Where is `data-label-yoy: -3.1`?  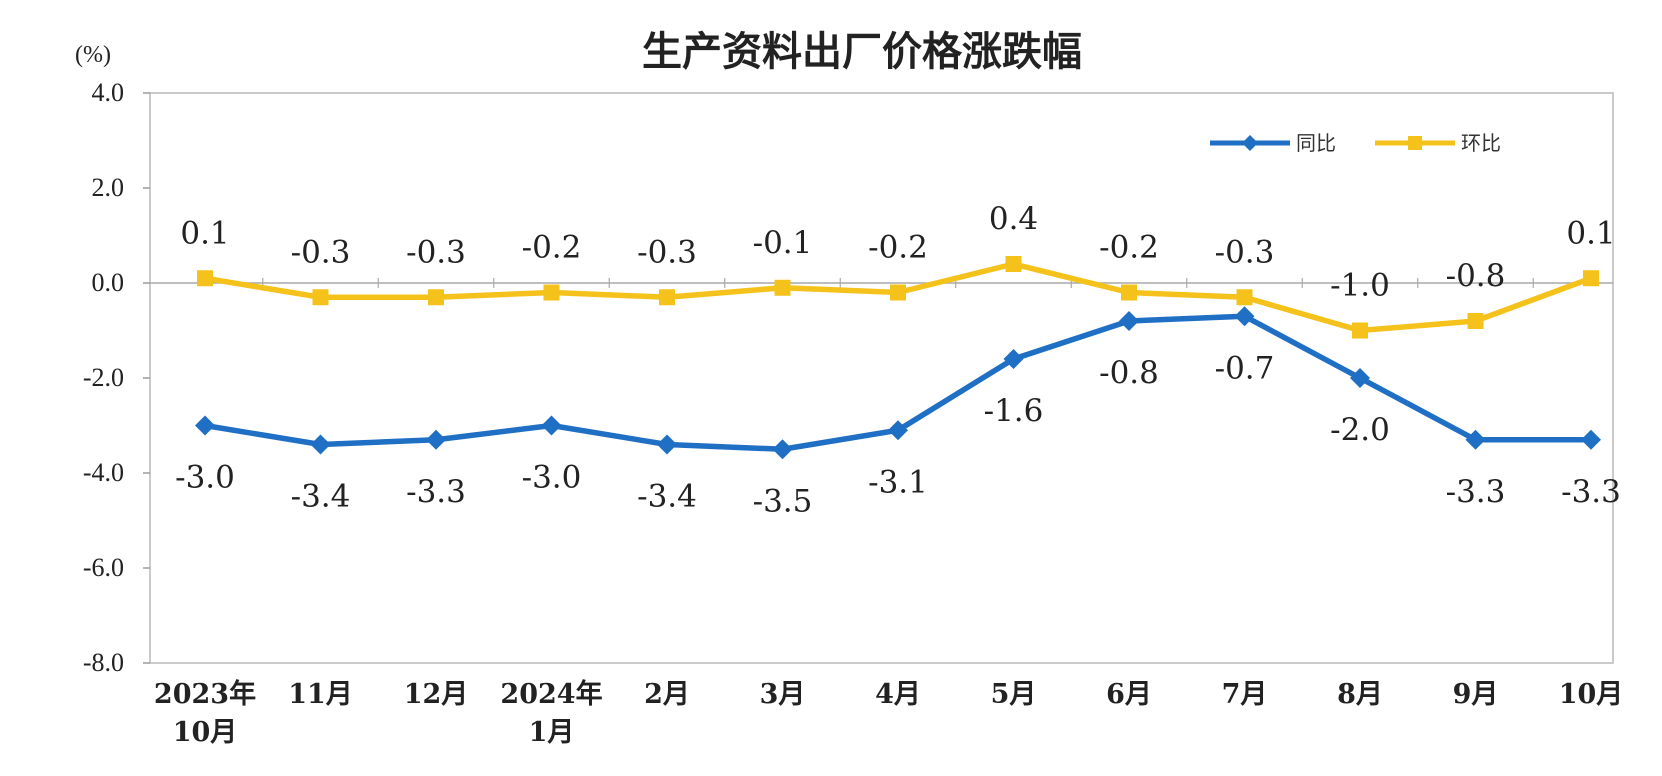 data-label-yoy: -3.1 is located at coordinates (898, 482).